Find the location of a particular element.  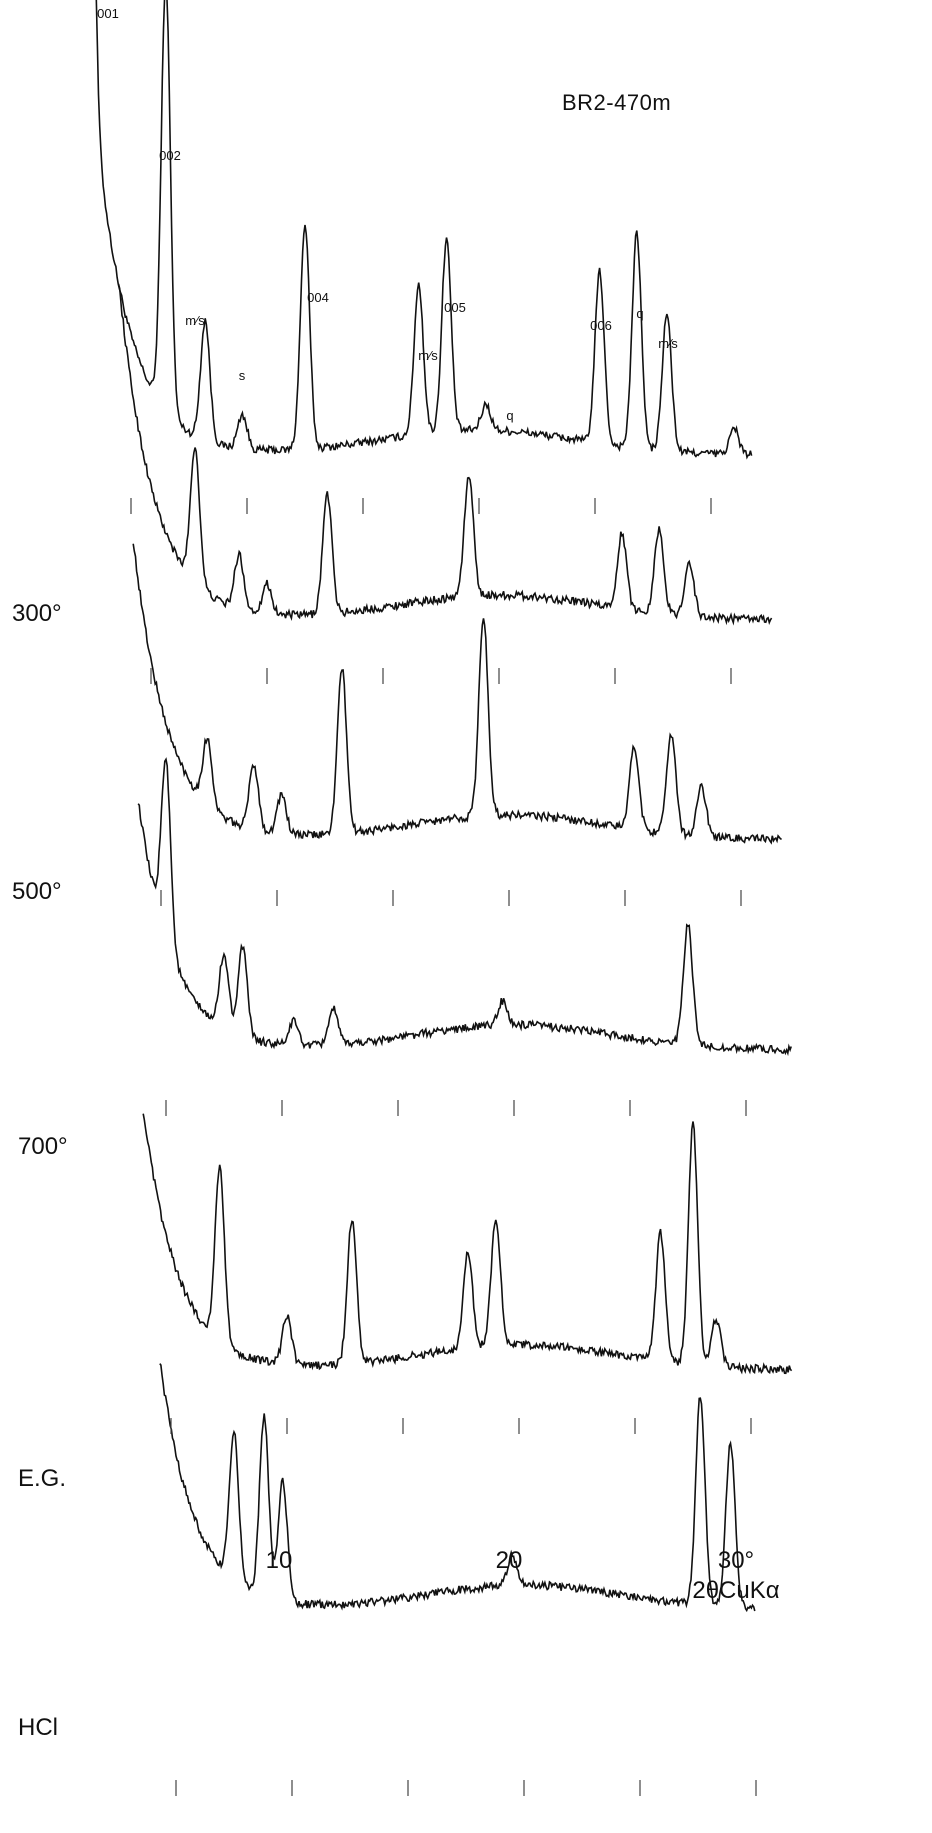

peak-label-8: 006 is located at coordinates (601, 325).